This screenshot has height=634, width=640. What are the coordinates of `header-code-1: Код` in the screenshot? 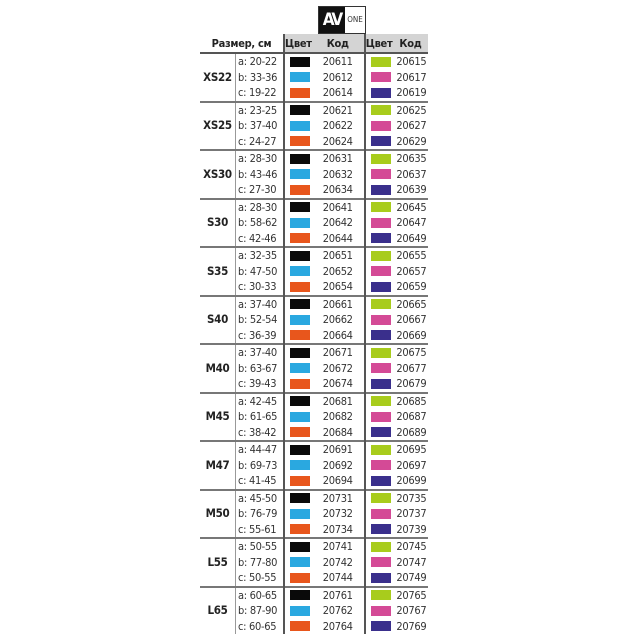 It's located at (338, 43).